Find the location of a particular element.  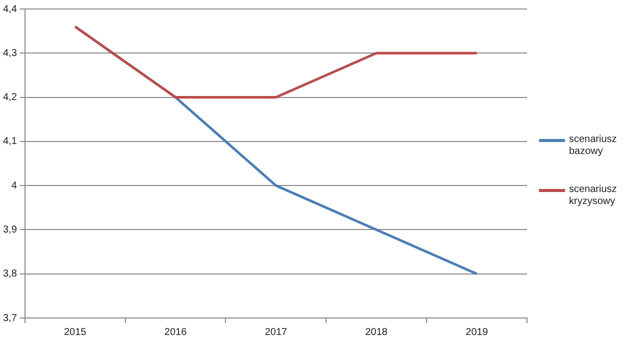

x-tick-label: 2016 is located at coordinates (176, 332).